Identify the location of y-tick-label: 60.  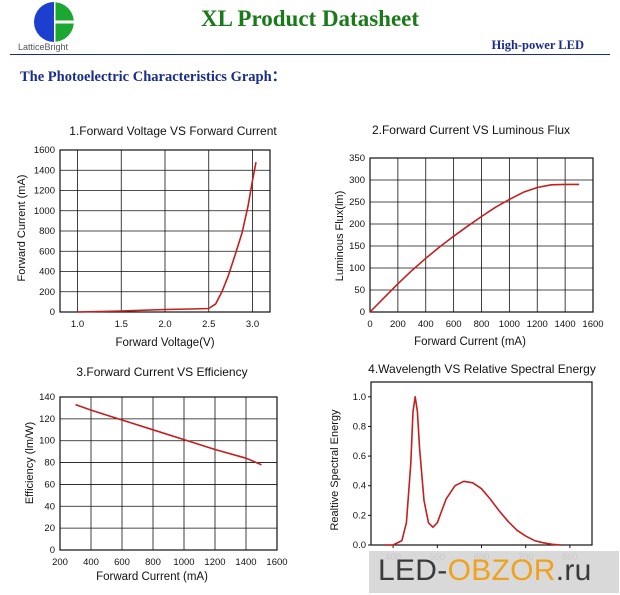
(49, 484).